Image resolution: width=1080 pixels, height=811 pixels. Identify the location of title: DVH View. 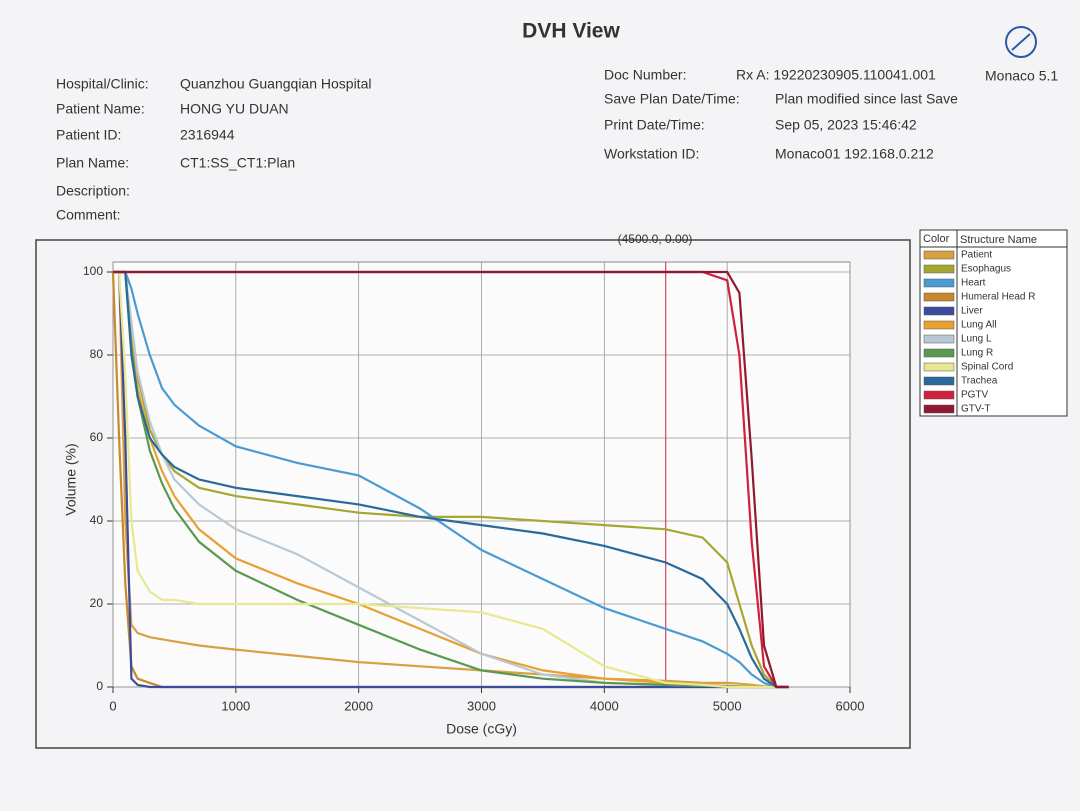
(571, 31).